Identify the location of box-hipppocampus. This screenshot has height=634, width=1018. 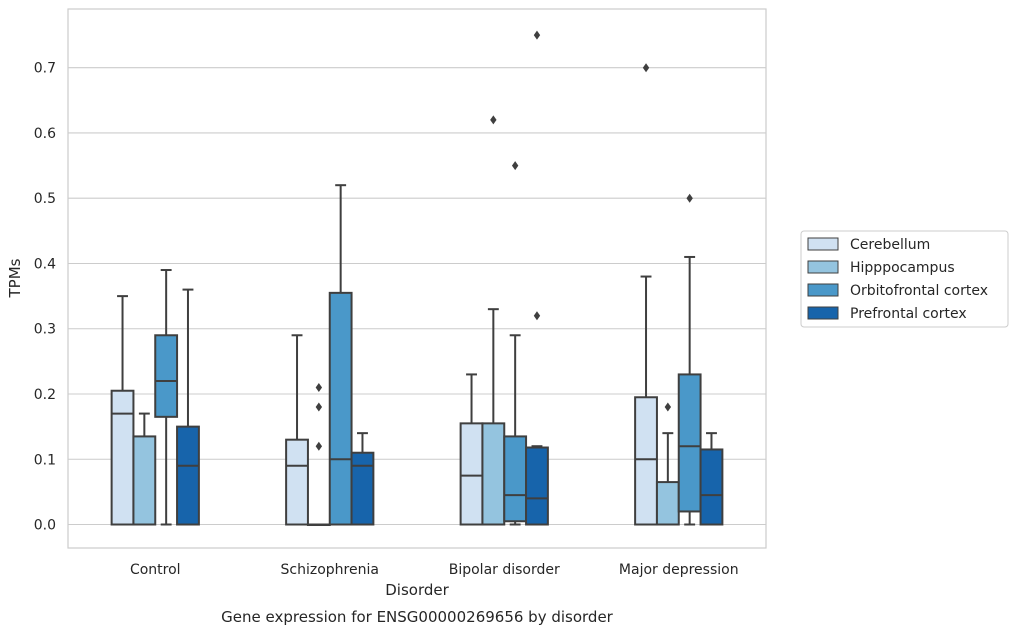
(144, 469).